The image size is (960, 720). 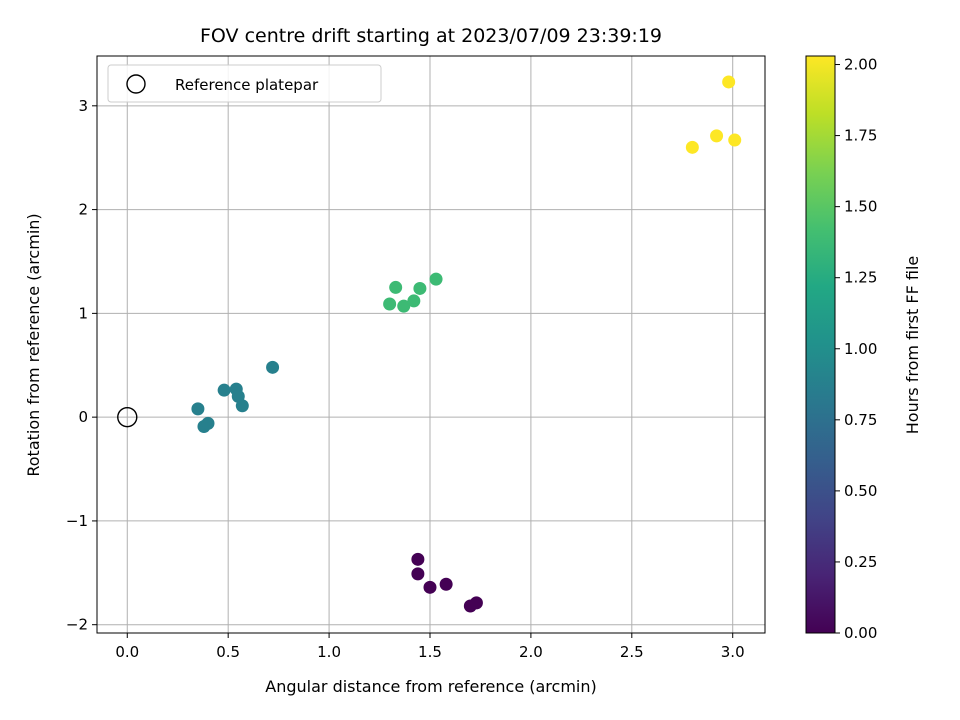 What do you see at coordinates (531, 652) in the screenshot?
I see `x-tick-label: 2.0` at bounding box center [531, 652].